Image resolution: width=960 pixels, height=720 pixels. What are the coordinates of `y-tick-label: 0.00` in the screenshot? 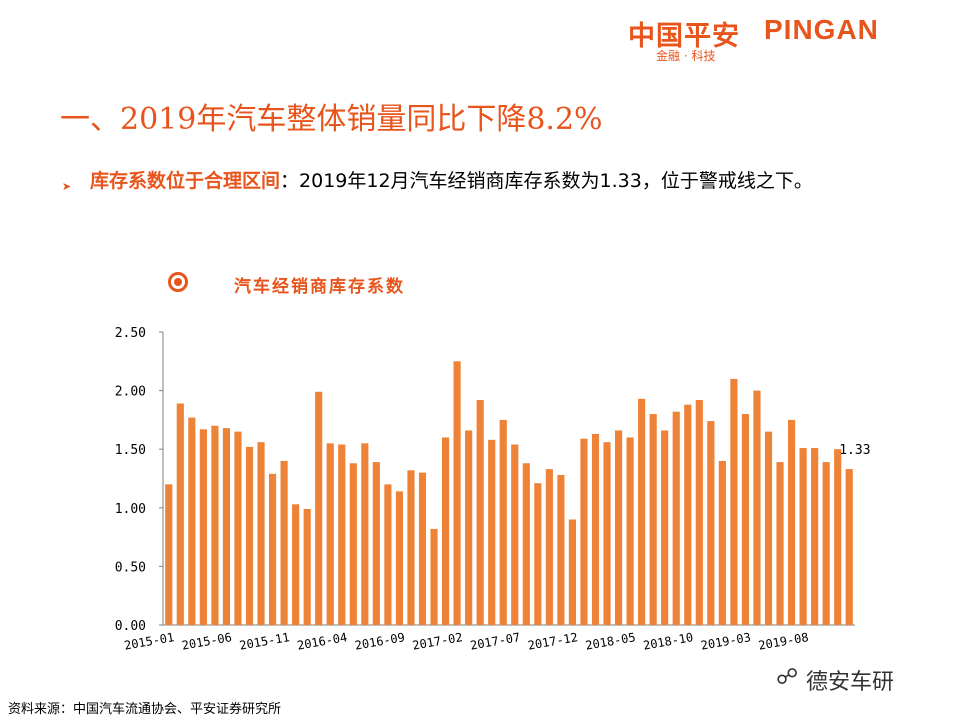 It's located at (130, 626).